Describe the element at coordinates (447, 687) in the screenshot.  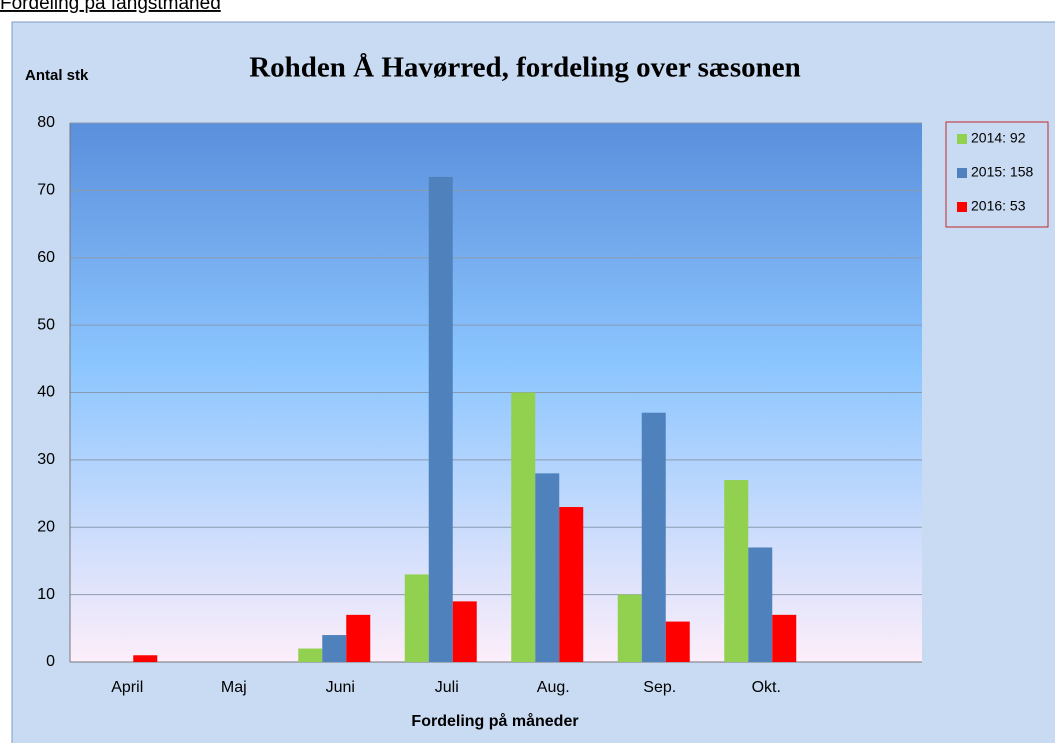
I see `x-tick-label: Juli` at that location.